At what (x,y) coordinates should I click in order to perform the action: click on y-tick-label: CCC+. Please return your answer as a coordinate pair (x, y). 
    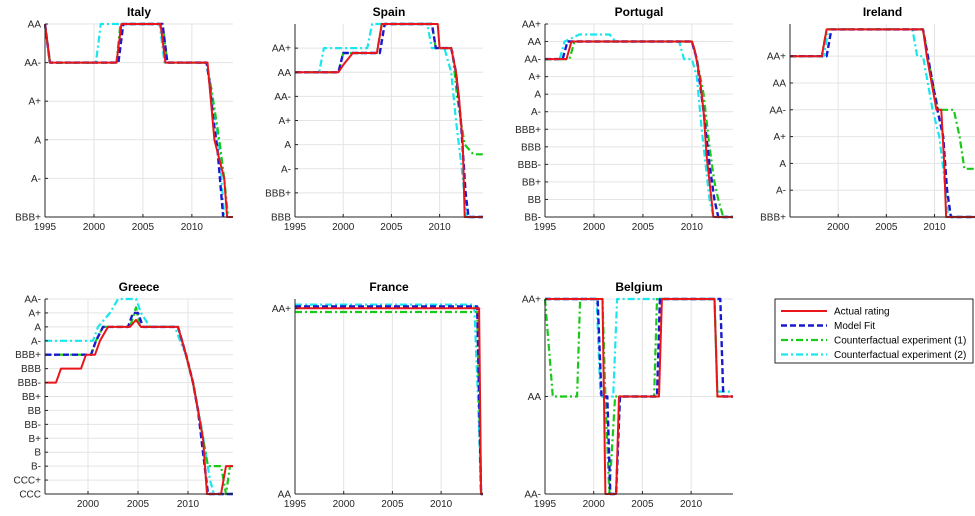
    Looking at the image, I should click on (27, 481).